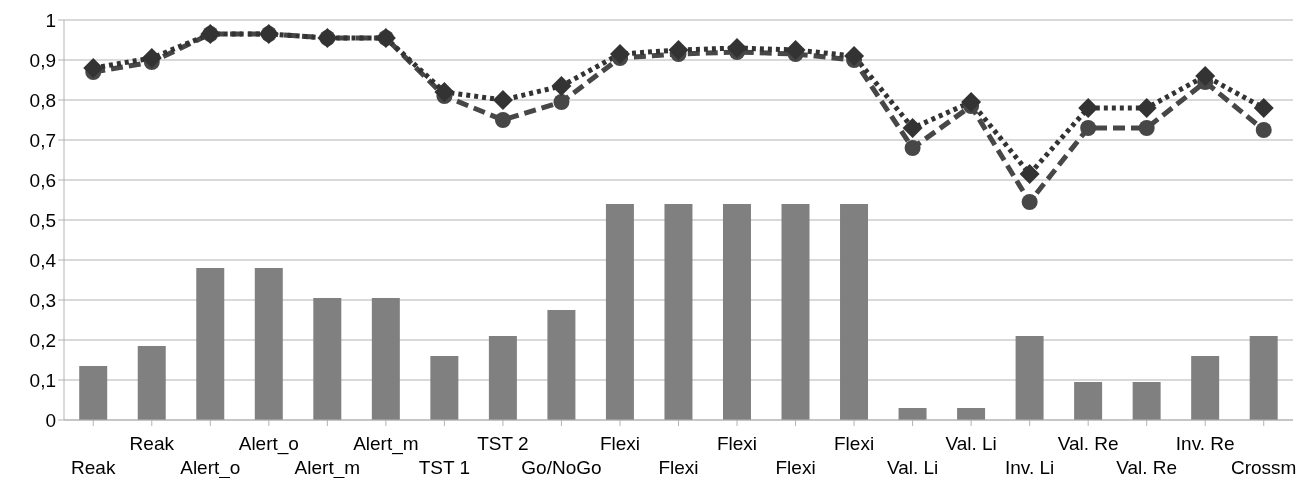 This screenshot has height=486, width=1303. I want to click on x-tick-label: Go/NoGo, so click(561, 467).